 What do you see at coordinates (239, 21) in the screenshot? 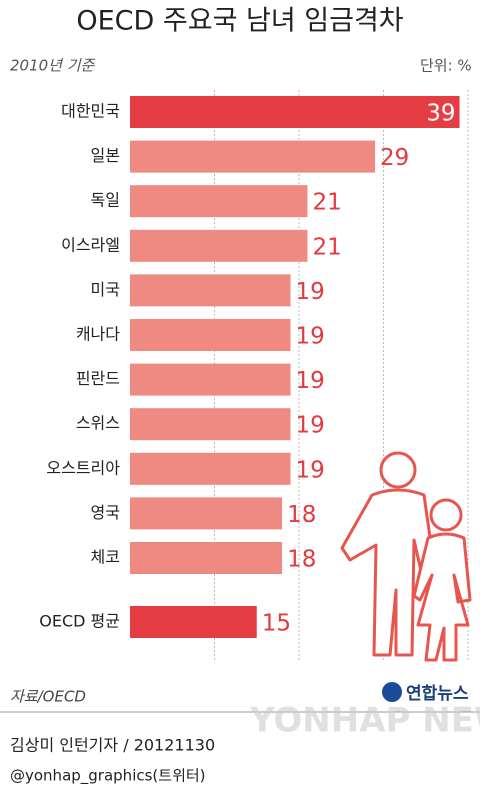
I see `chart-title: OECD 주요국 남녀 임금격차` at bounding box center [239, 21].